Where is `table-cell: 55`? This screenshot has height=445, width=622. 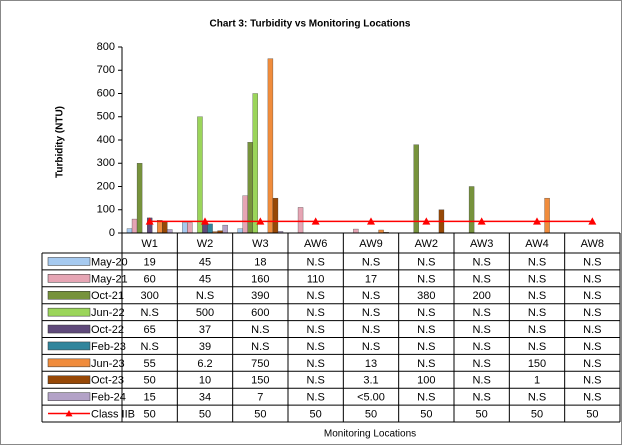
table-cell: 55 is located at coordinates (150, 364).